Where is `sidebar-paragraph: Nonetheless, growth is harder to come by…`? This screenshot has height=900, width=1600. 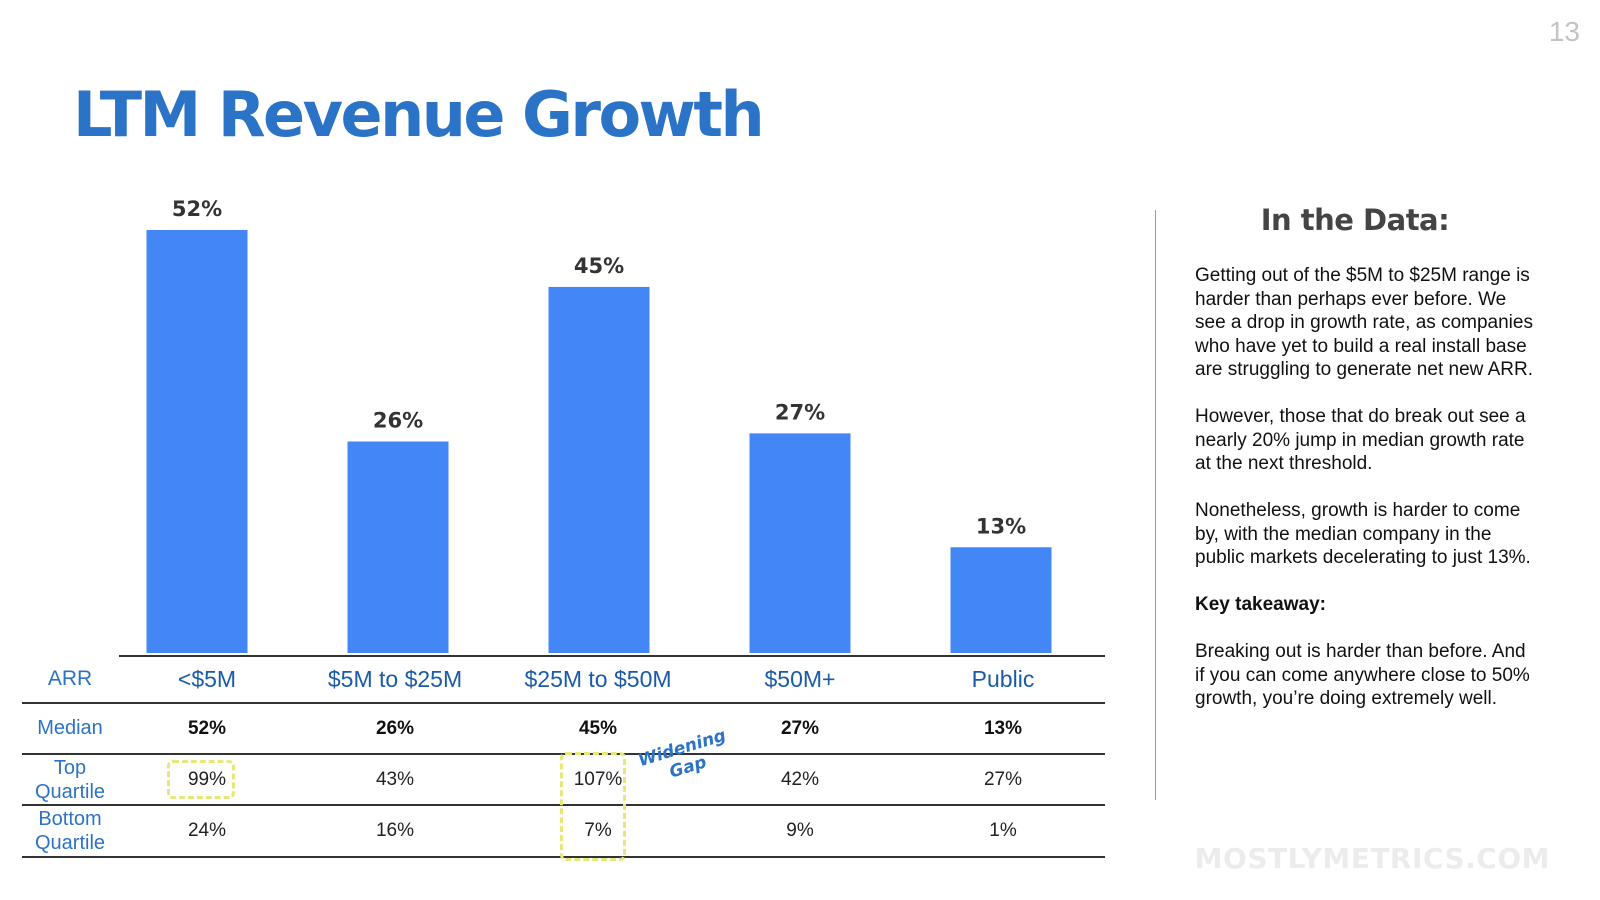 sidebar-paragraph: Nonetheless, growth is harder to come by… is located at coordinates (1363, 534).